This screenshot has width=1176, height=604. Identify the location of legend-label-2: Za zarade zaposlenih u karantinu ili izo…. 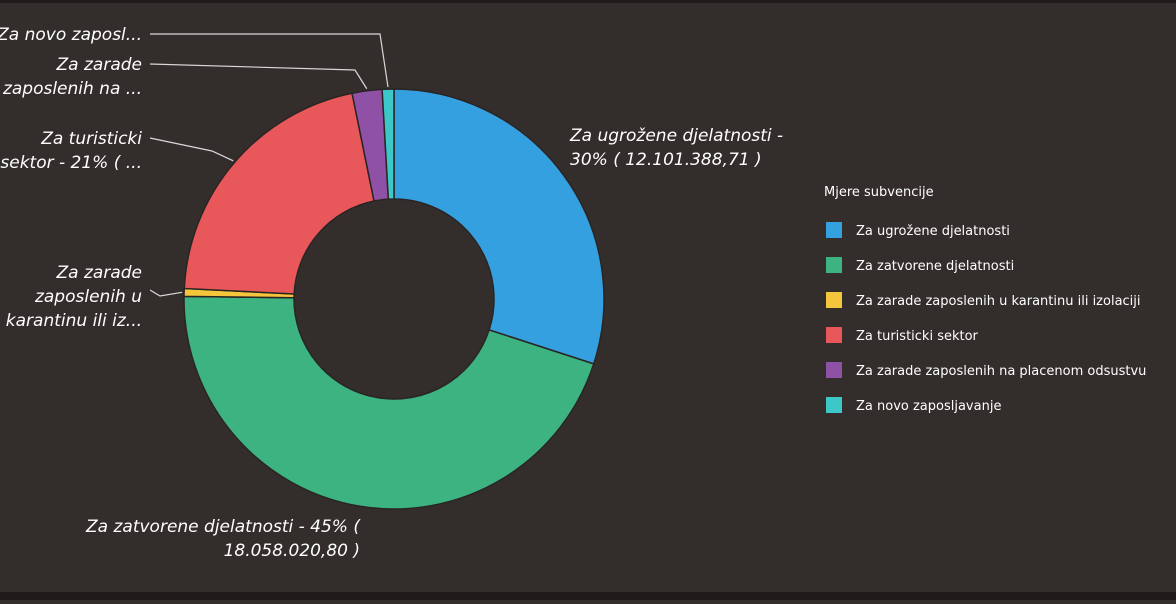
(998, 301).